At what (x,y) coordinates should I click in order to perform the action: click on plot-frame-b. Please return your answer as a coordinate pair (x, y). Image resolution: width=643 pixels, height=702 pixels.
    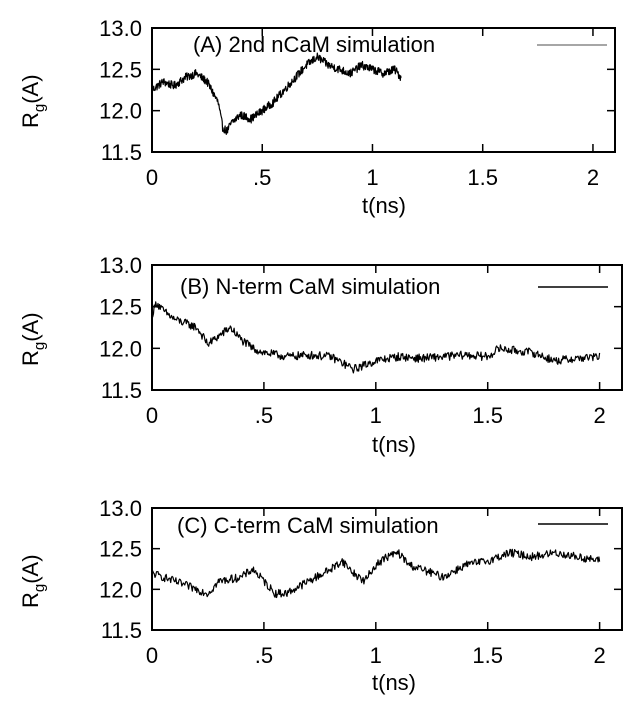
    Looking at the image, I should click on (387, 327).